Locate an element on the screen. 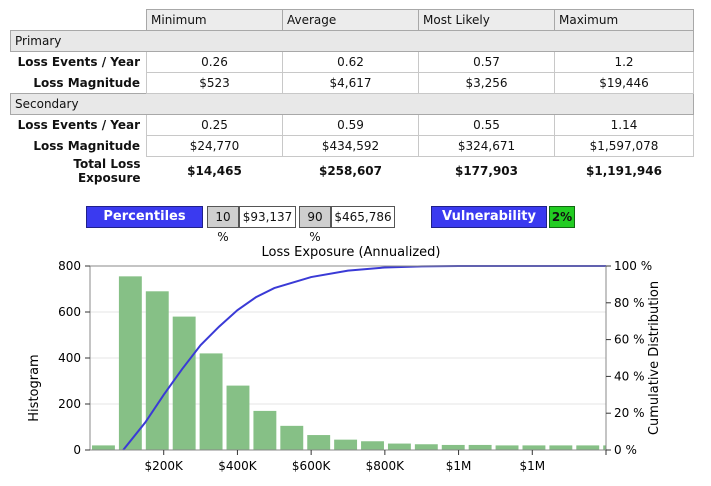 The width and height of the screenshot is (711, 486). y-tick-label: 800 is located at coordinates (69, 266).